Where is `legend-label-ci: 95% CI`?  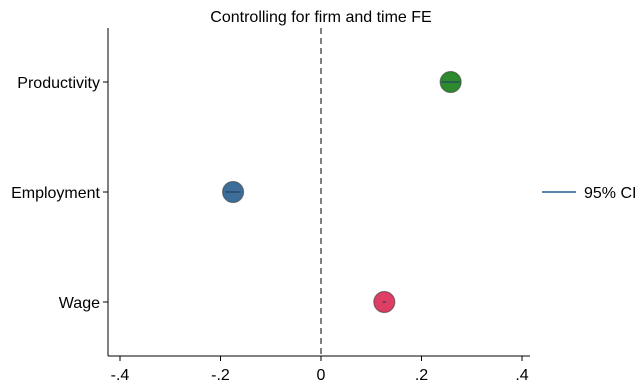 legend-label-ci: 95% CI is located at coordinates (610, 193).